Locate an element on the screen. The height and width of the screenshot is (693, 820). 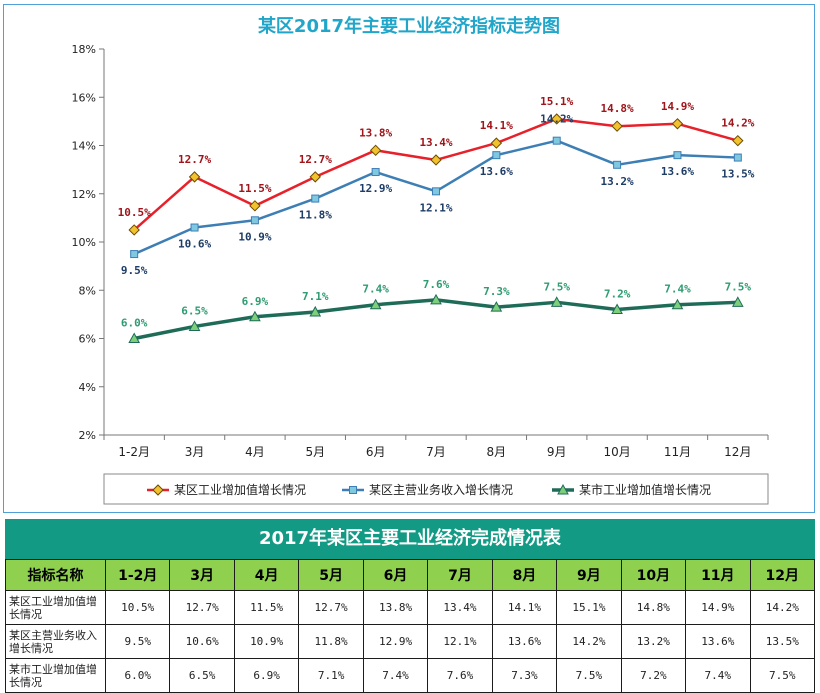
table-cell: 9.5% is located at coordinates (137, 641).